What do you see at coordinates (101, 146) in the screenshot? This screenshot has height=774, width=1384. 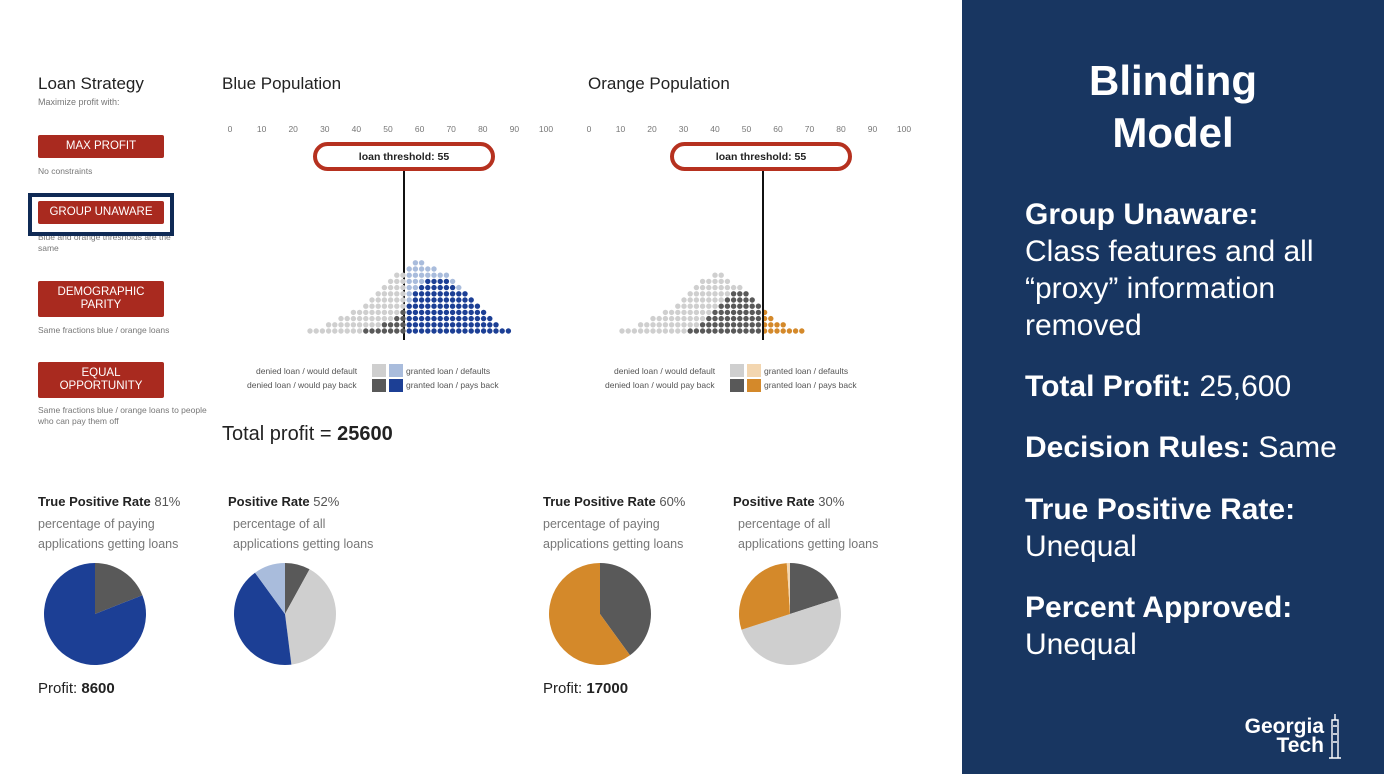 I see `max-profit-button: MAX PROFIT` at bounding box center [101, 146].